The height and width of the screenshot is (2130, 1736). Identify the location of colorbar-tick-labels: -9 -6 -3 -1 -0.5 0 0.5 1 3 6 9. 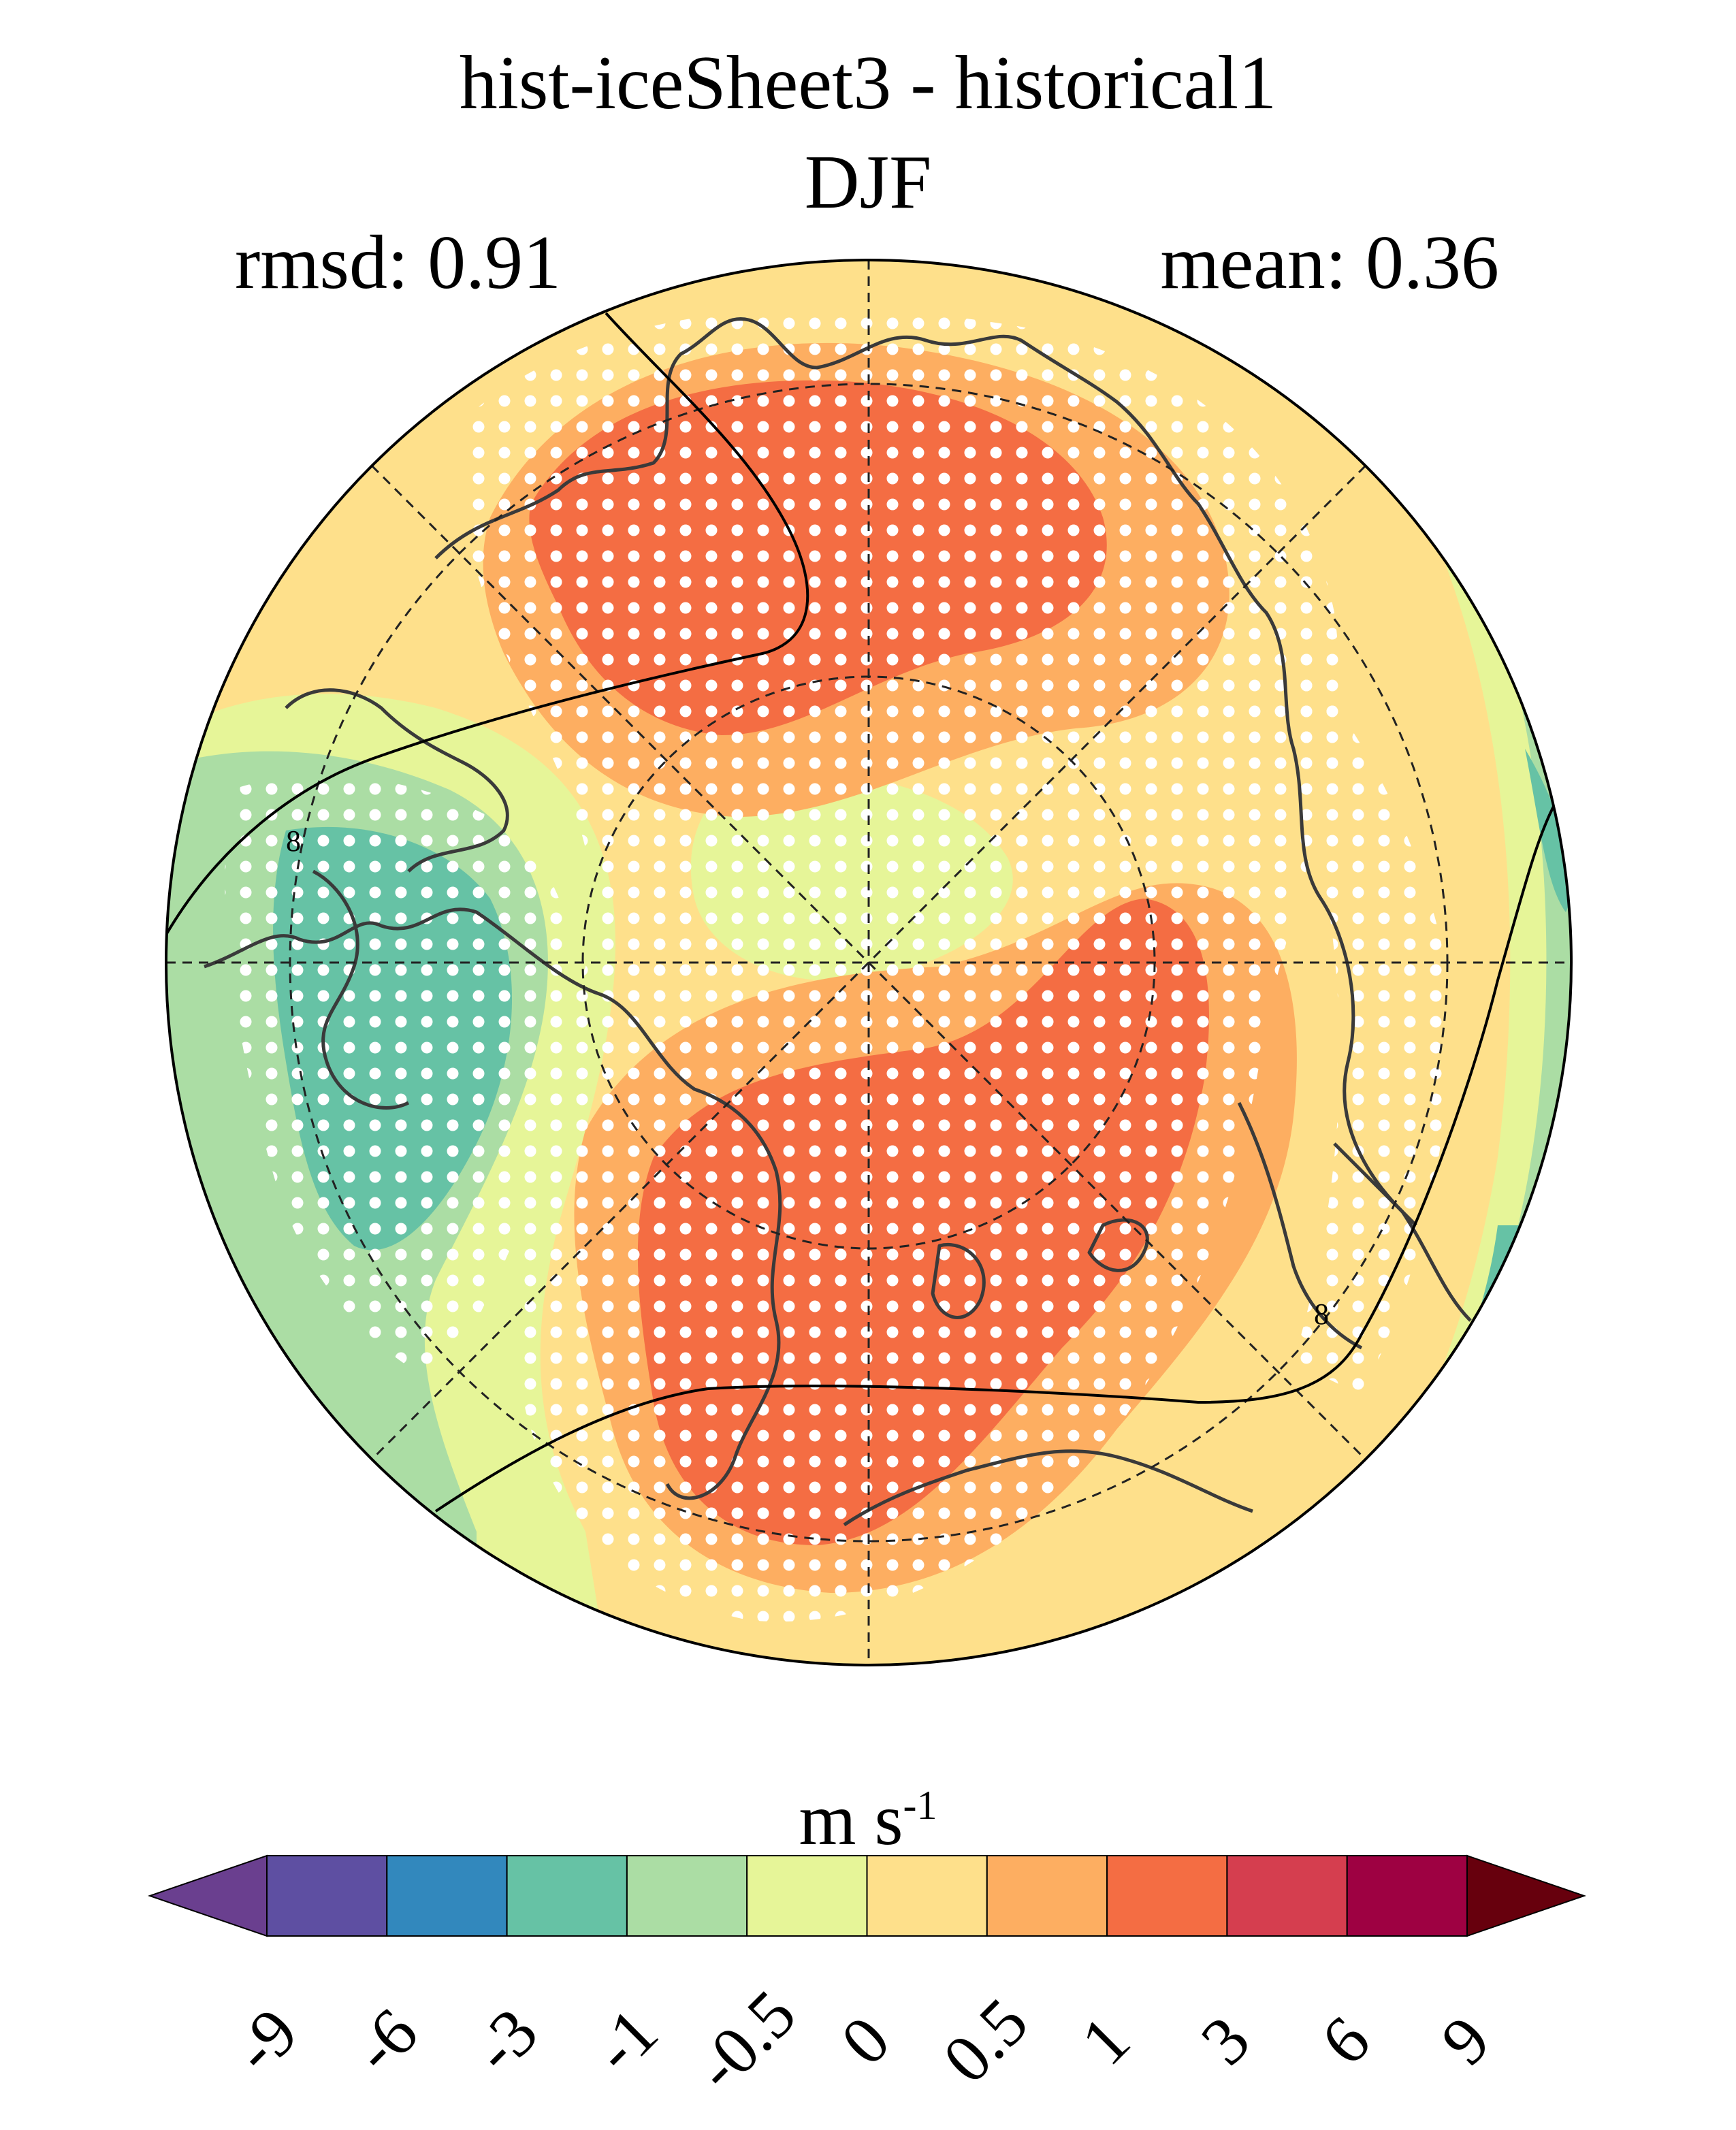
(862, 2040).